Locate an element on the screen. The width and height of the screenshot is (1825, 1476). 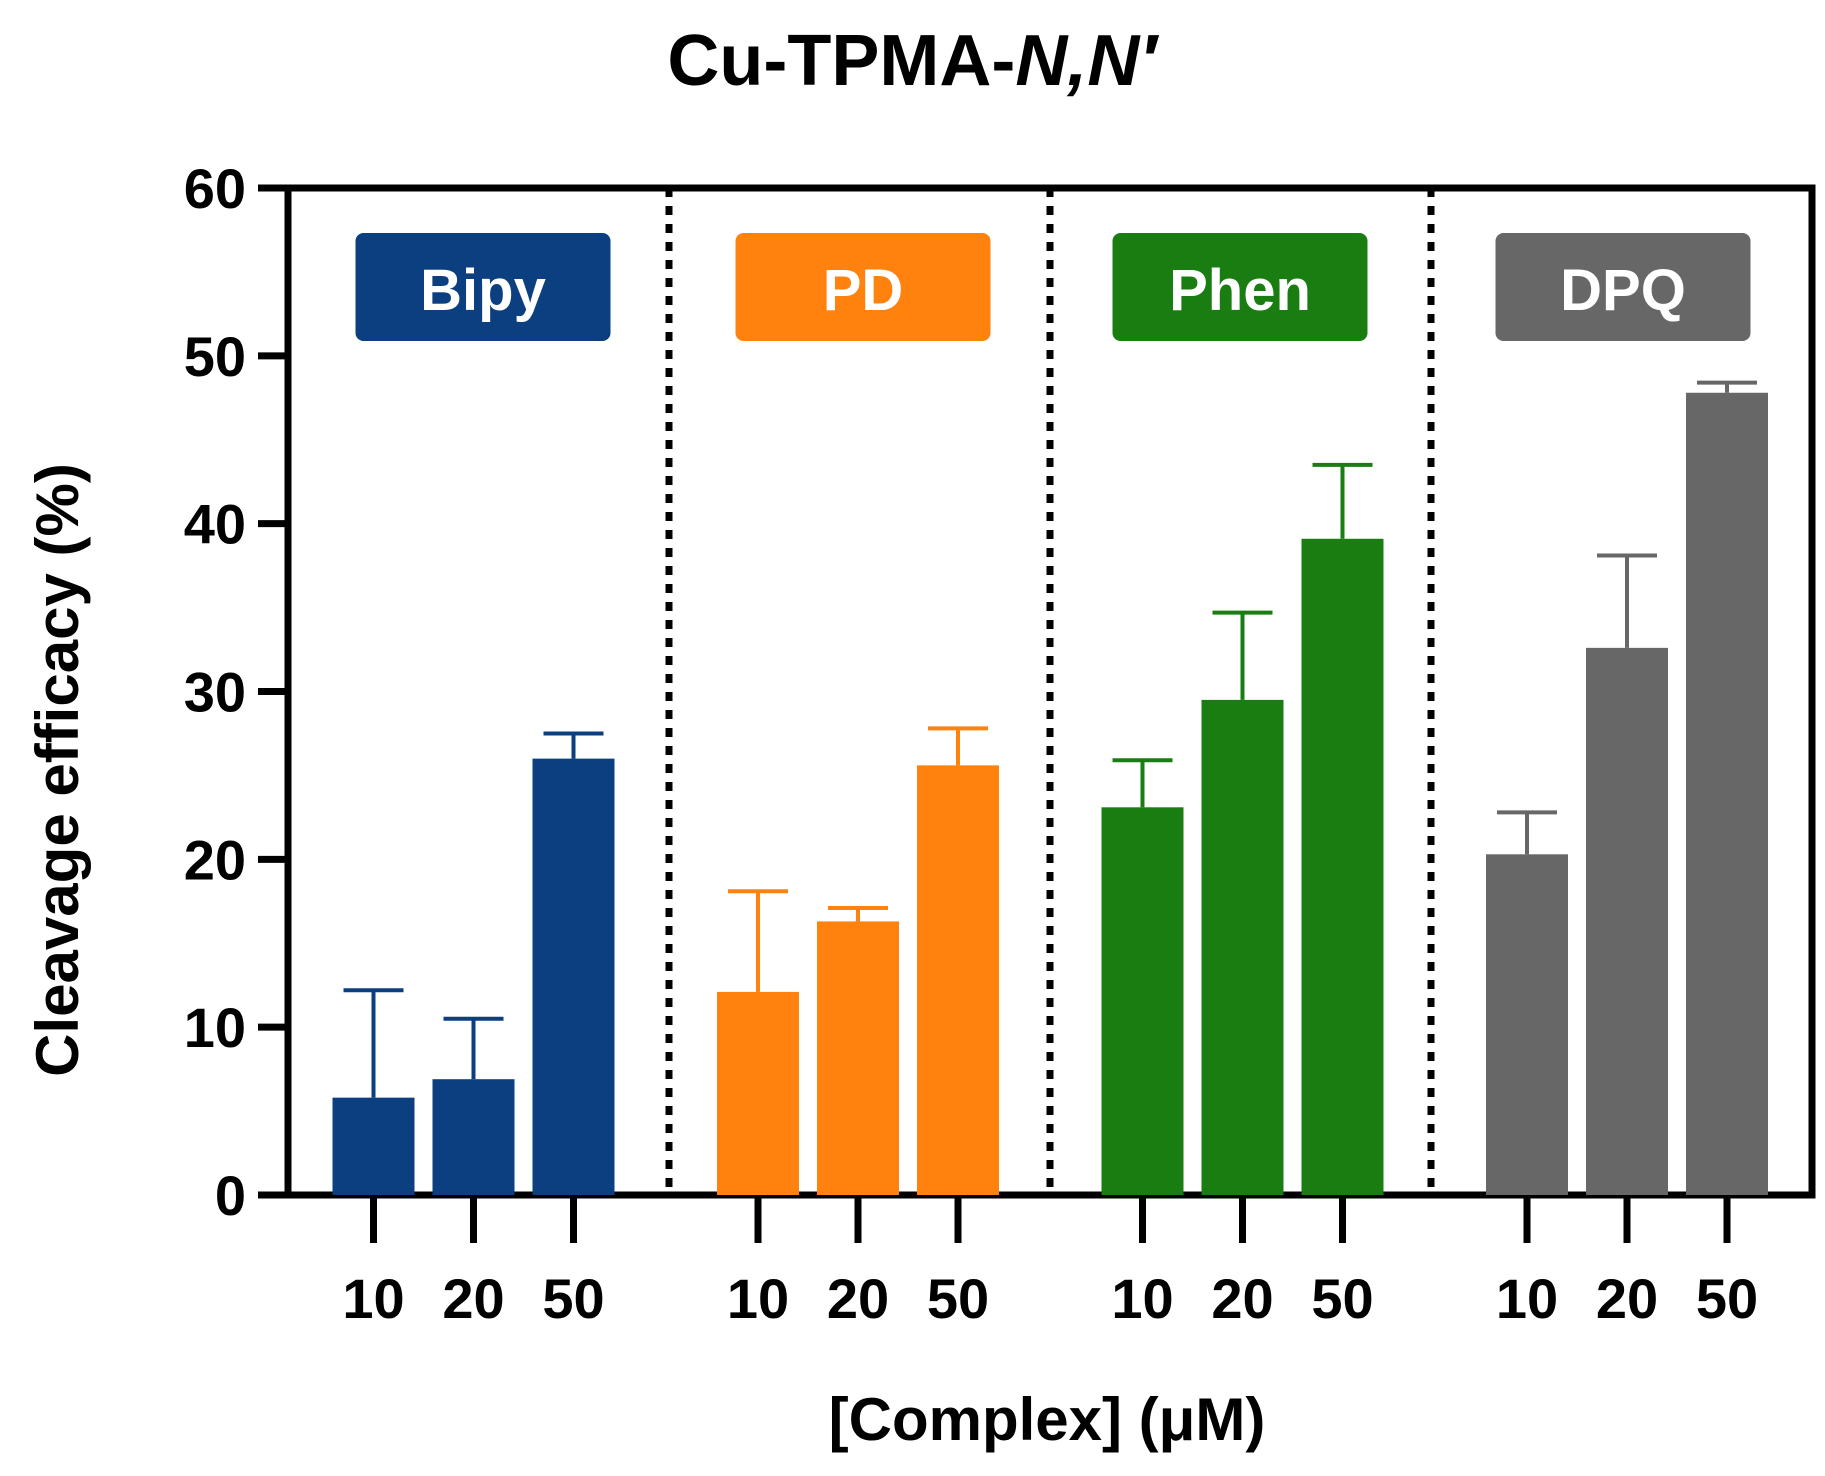
y-axis-label: Cleavage efficacy (%) is located at coordinates (57, 770).